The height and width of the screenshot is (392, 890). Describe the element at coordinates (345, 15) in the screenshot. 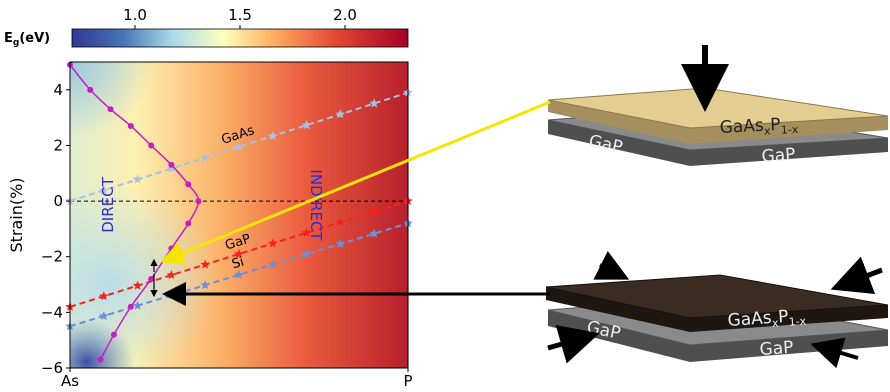

I see `colorbar-tick-label: 2.0` at that location.